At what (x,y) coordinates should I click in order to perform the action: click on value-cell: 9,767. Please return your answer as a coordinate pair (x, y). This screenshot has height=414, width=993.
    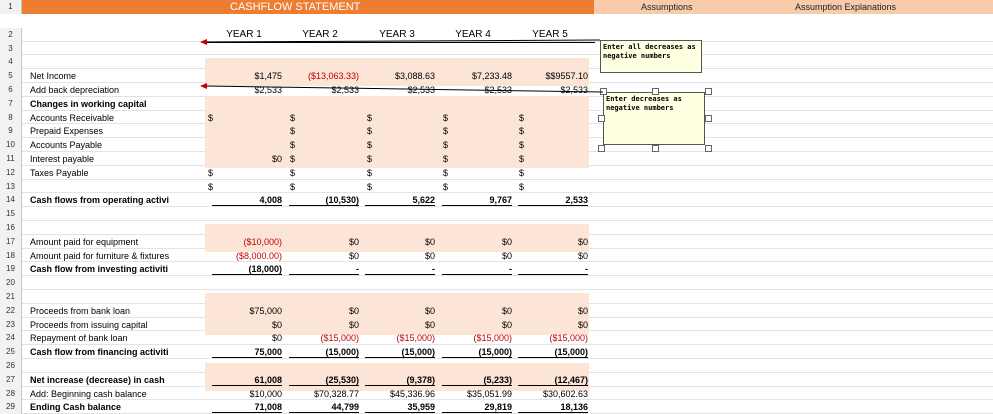
    Looking at the image, I should click on (477, 201).